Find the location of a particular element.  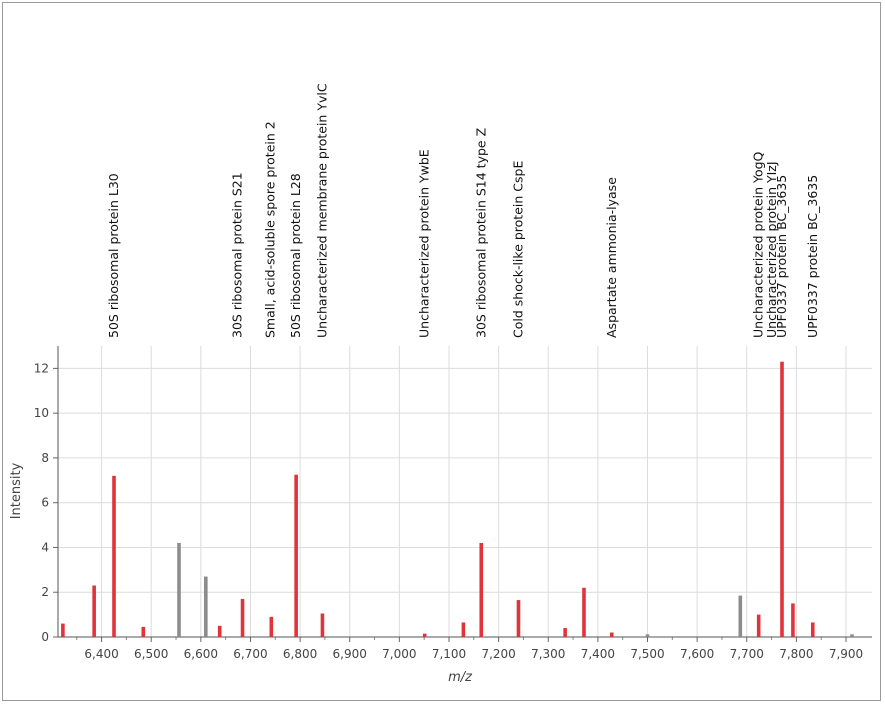

x-tick-label: 6,800 is located at coordinates (300, 654).